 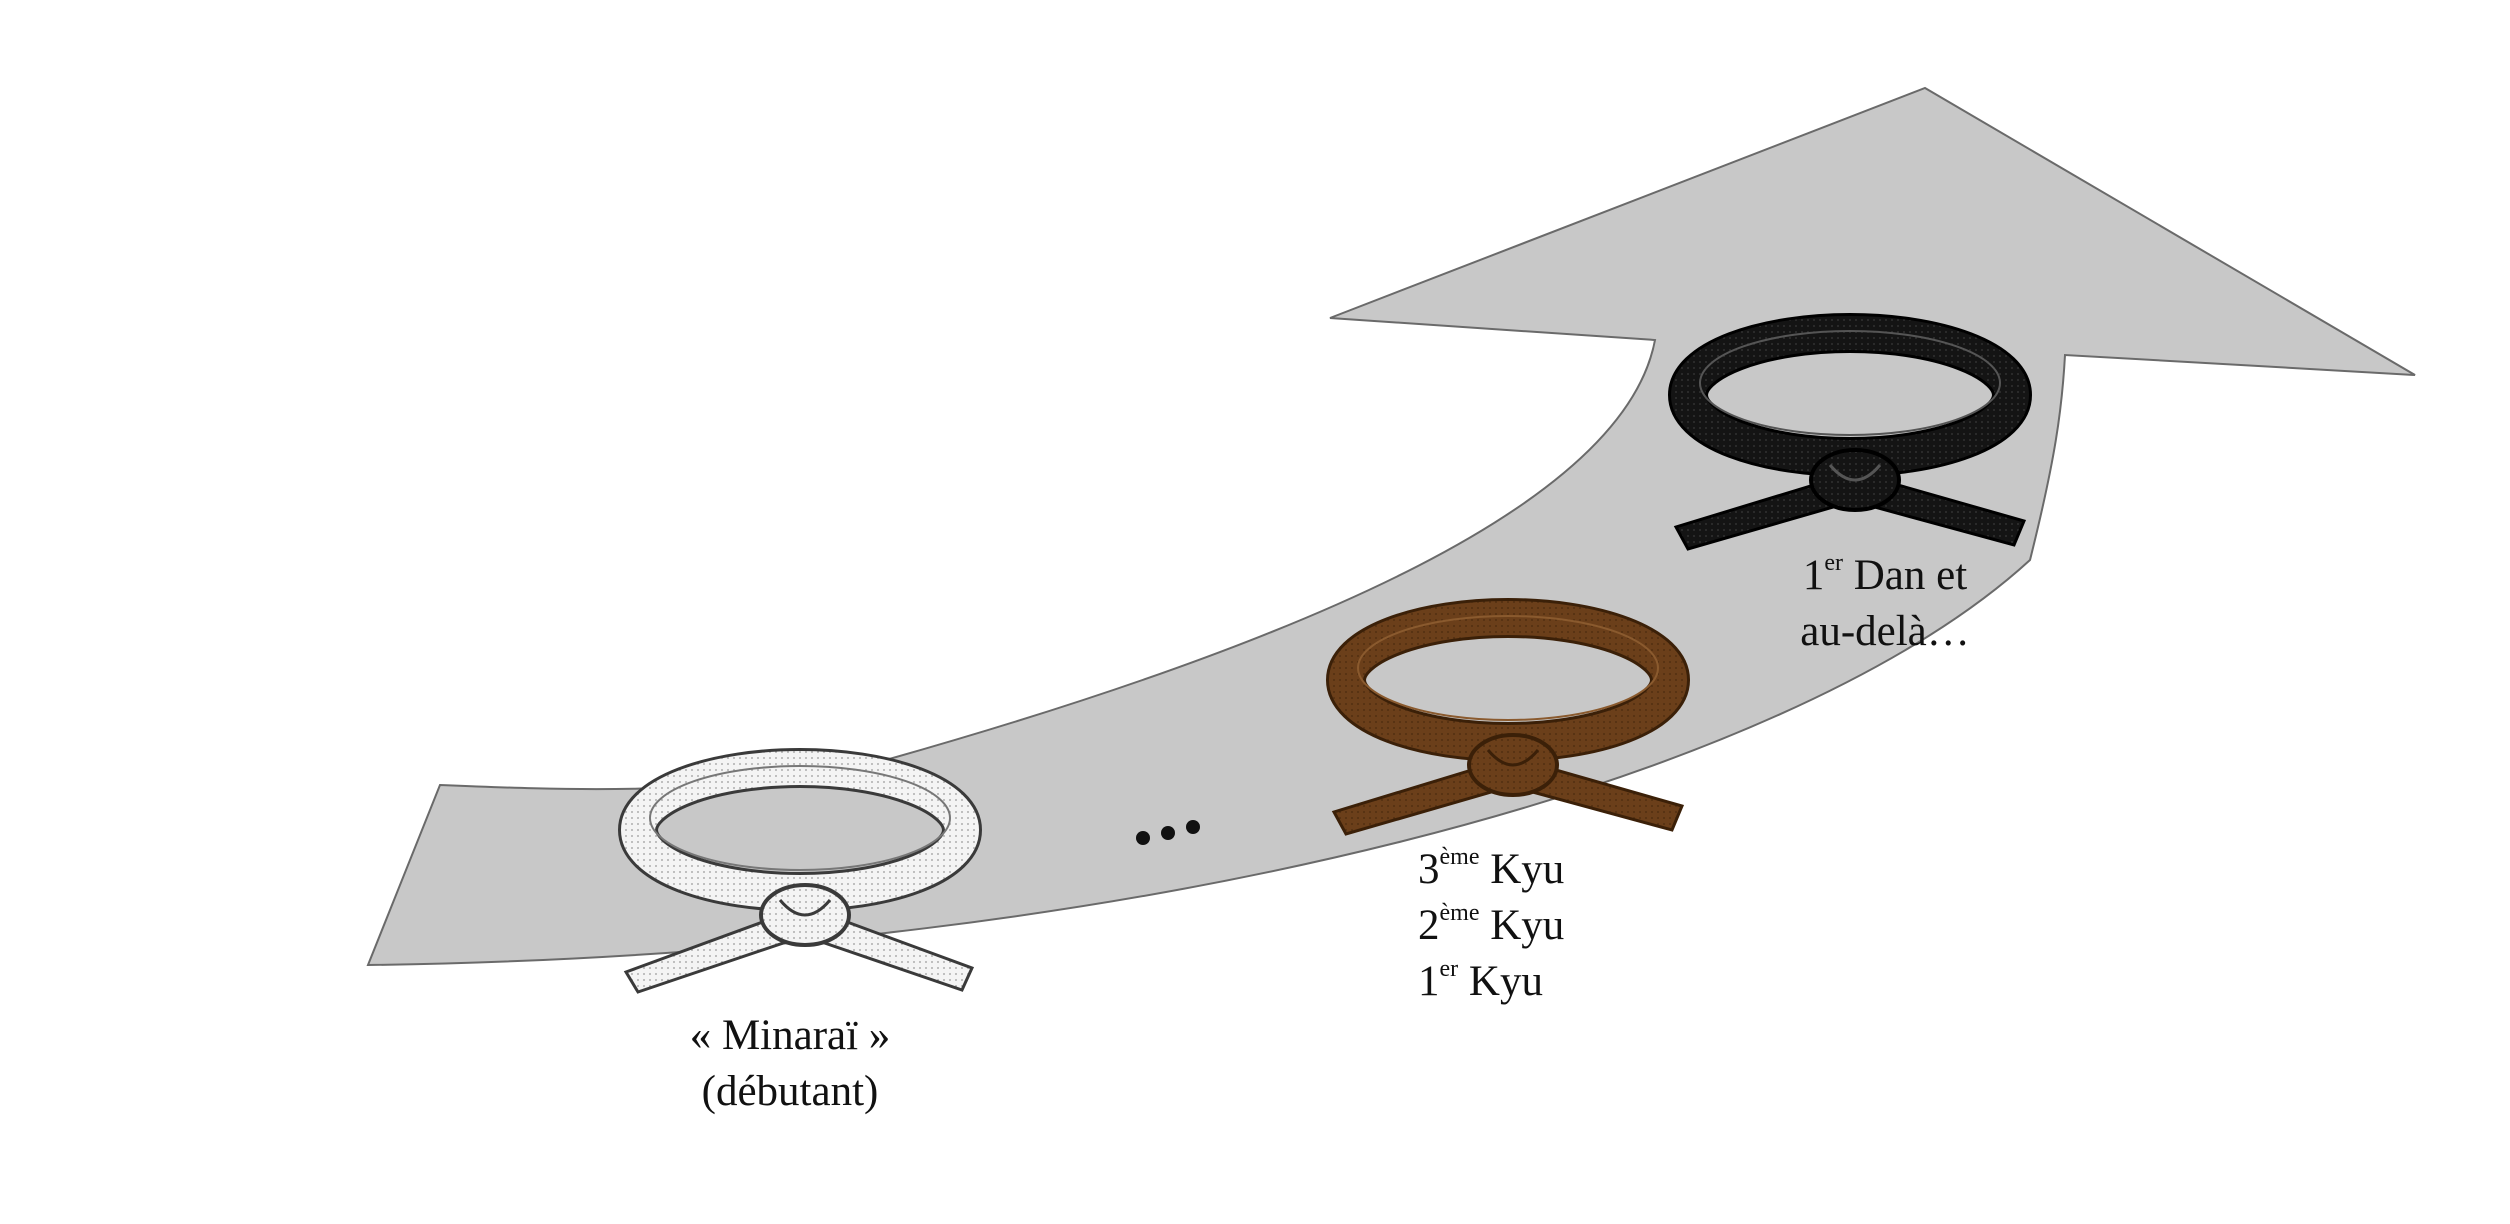 I want to click on white-belt-icon, so click(x=800, y=871).